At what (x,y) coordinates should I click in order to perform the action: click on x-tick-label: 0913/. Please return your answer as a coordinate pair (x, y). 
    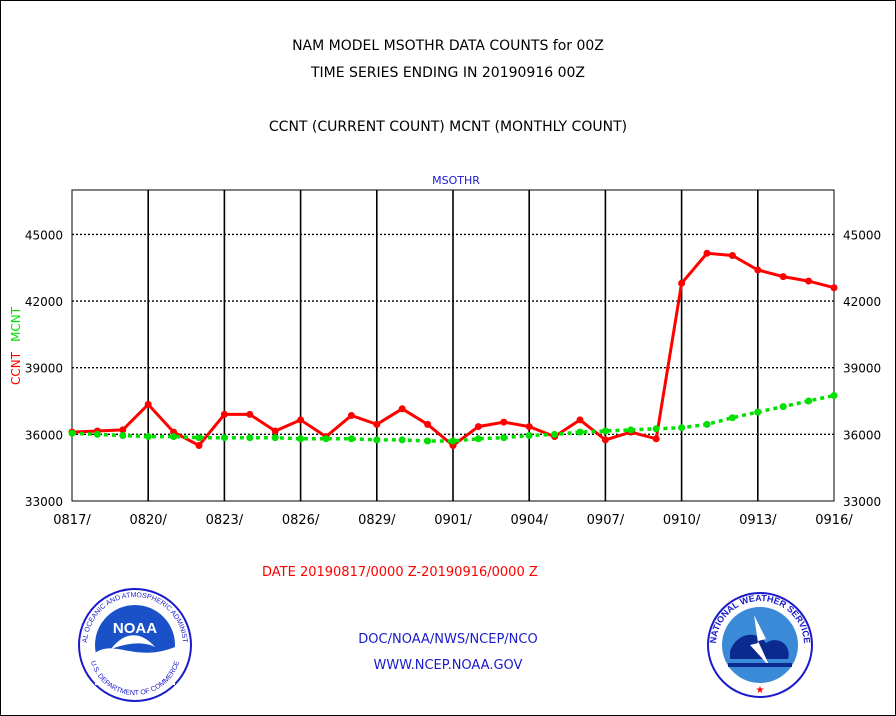
    Looking at the image, I should click on (758, 520).